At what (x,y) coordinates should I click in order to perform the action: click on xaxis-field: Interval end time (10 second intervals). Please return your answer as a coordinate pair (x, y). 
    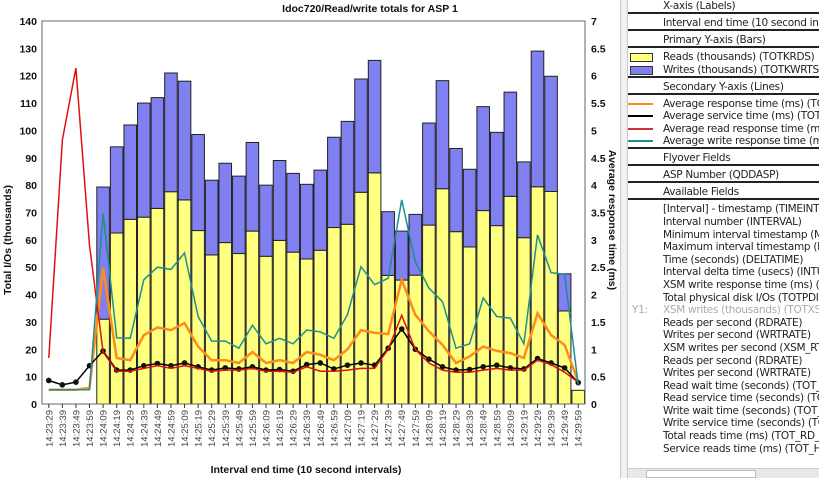
    Looking at the image, I should click on (723, 24).